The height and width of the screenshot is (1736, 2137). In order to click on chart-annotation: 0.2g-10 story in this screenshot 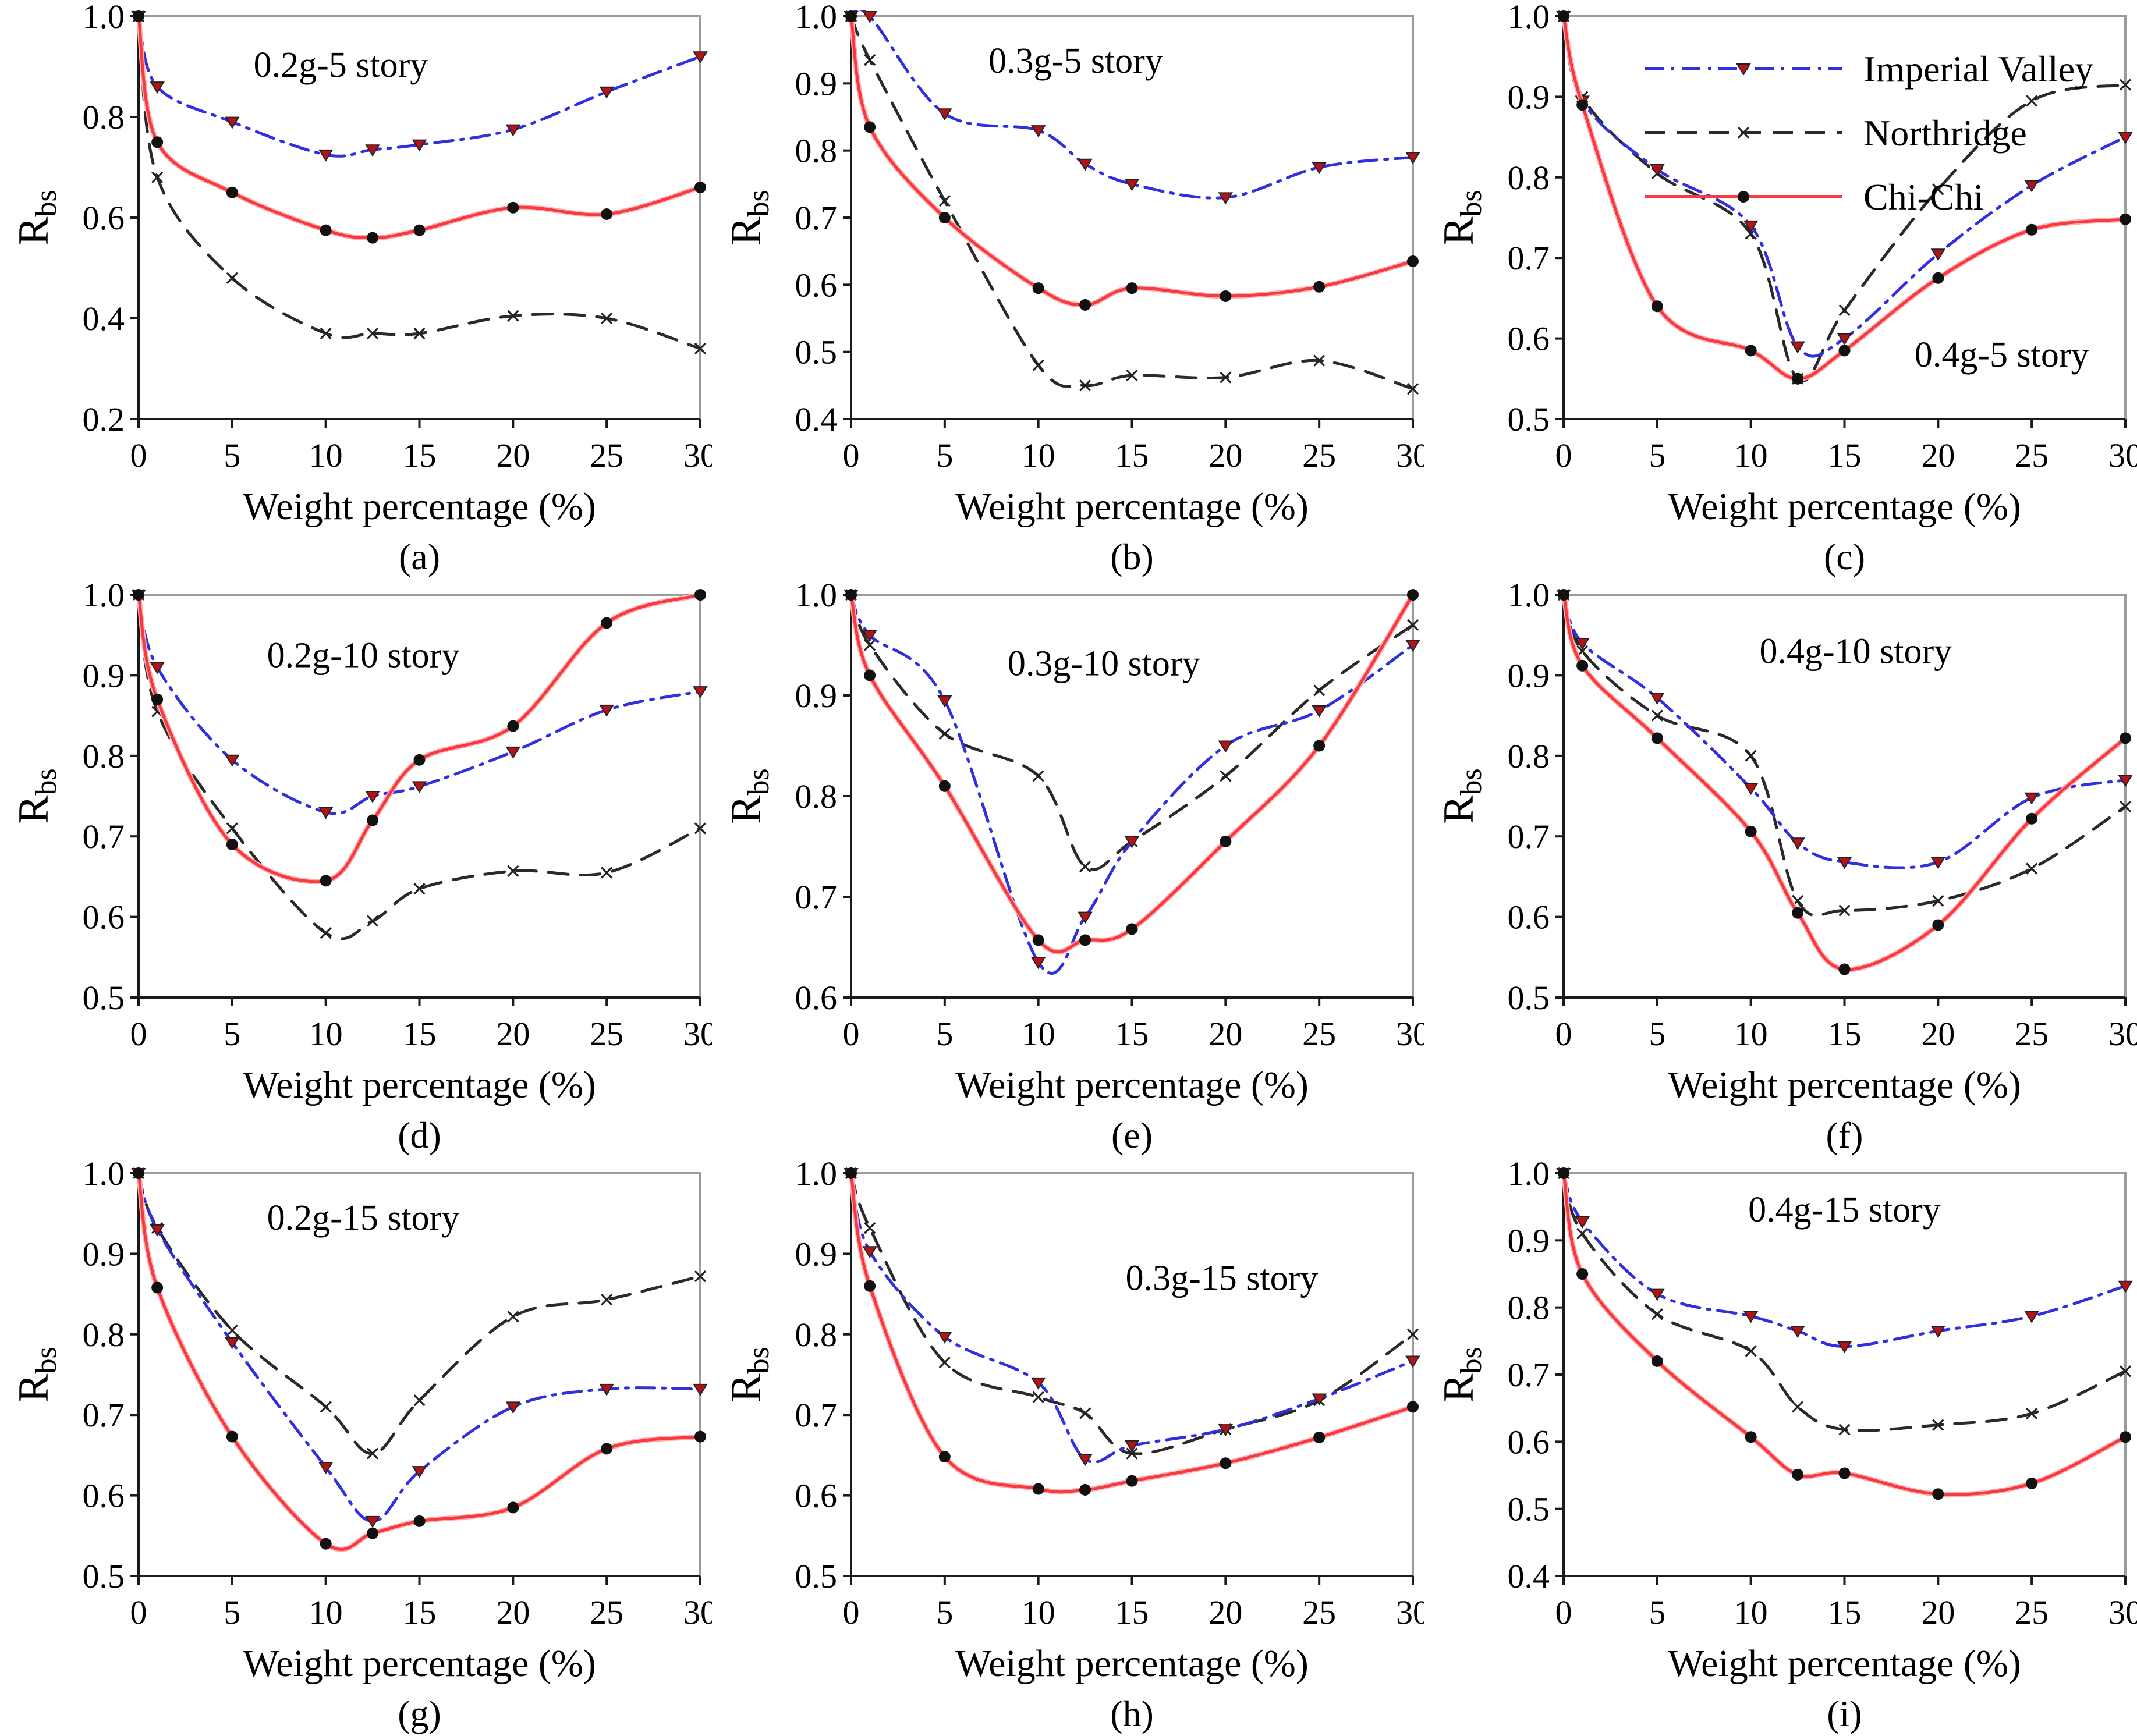, I will do `click(364, 656)`.